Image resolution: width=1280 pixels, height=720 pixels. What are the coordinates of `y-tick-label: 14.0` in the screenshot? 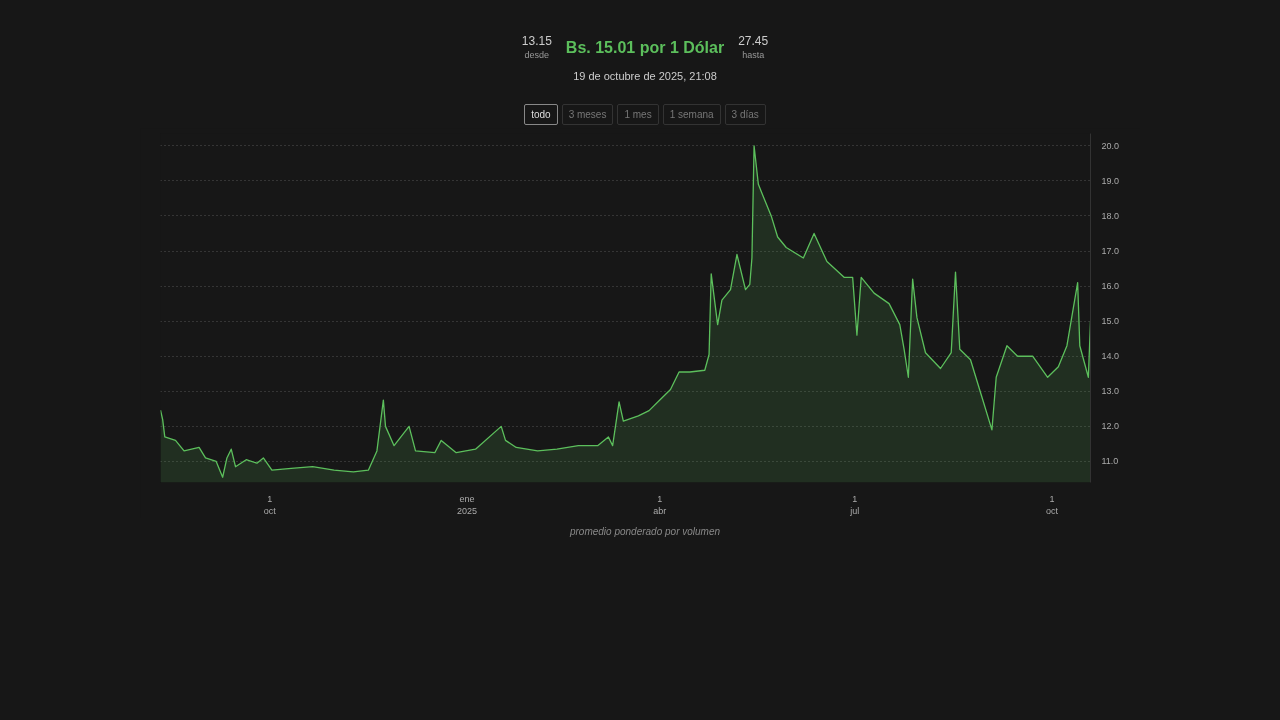 It's located at (1110, 355).